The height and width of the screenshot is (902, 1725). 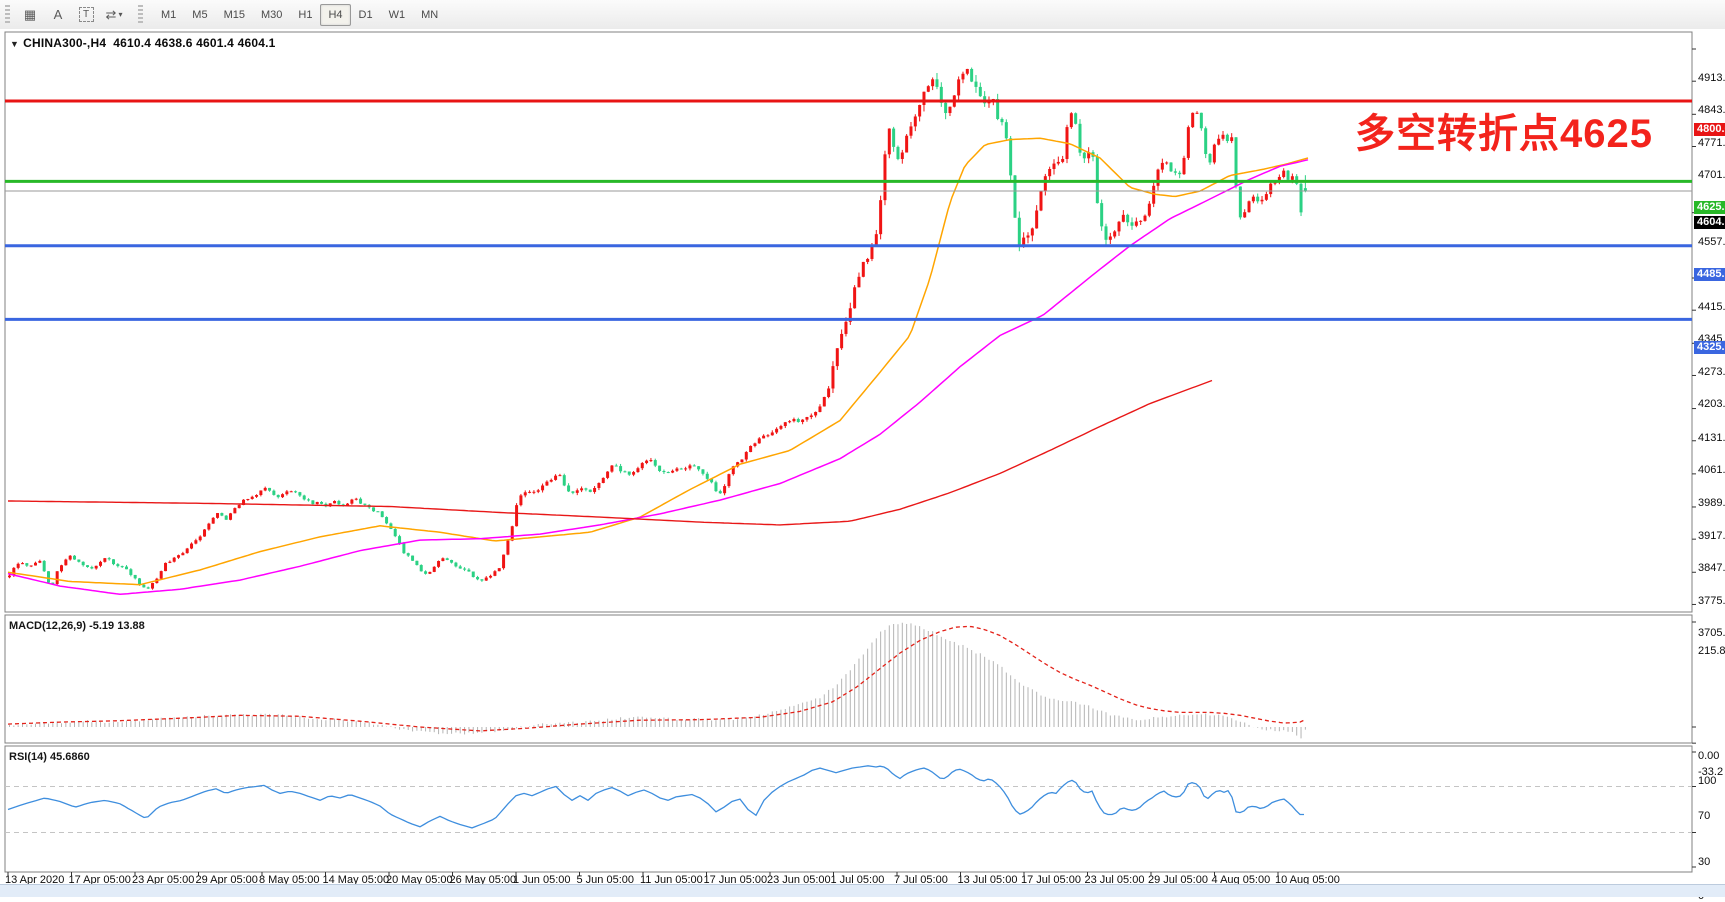 What do you see at coordinates (30, 14) in the screenshot?
I see `grid-icon: ▦` at bounding box center [30, 14].